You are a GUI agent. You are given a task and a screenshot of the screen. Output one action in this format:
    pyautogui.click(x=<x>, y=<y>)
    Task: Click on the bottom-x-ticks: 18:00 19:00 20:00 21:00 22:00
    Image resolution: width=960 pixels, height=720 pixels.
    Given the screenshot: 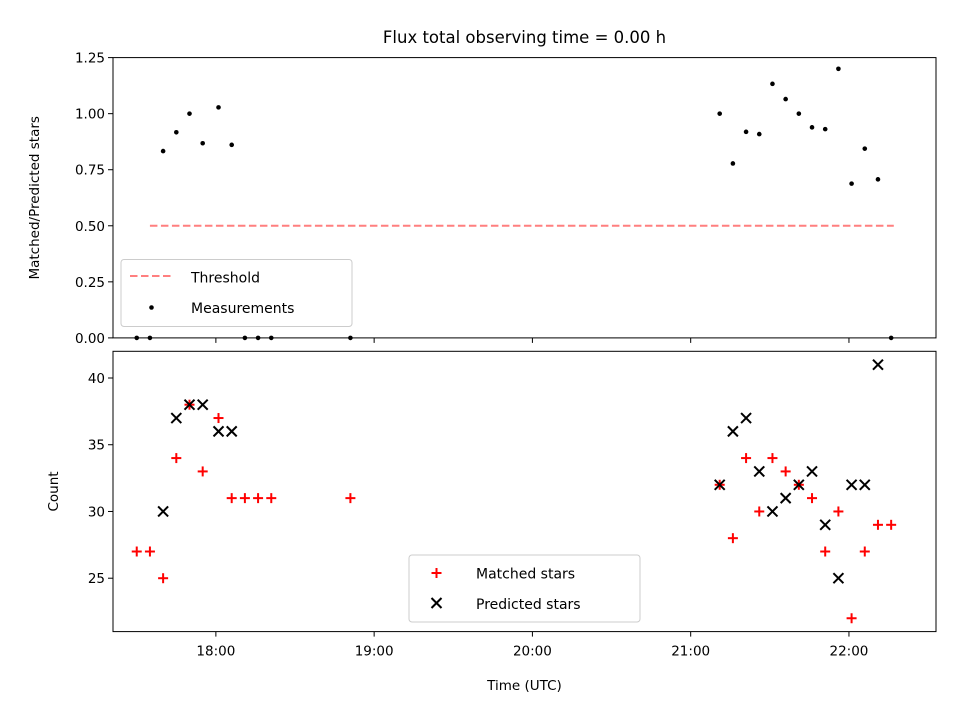 What is the action you would take?
    pyautogui.click(x=532, y=645)
    